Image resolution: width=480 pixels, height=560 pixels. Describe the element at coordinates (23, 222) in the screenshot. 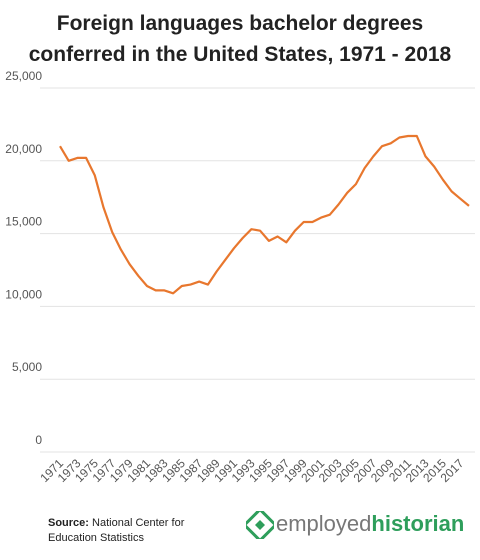

I see `y-tick-label: 15,000` at that location.